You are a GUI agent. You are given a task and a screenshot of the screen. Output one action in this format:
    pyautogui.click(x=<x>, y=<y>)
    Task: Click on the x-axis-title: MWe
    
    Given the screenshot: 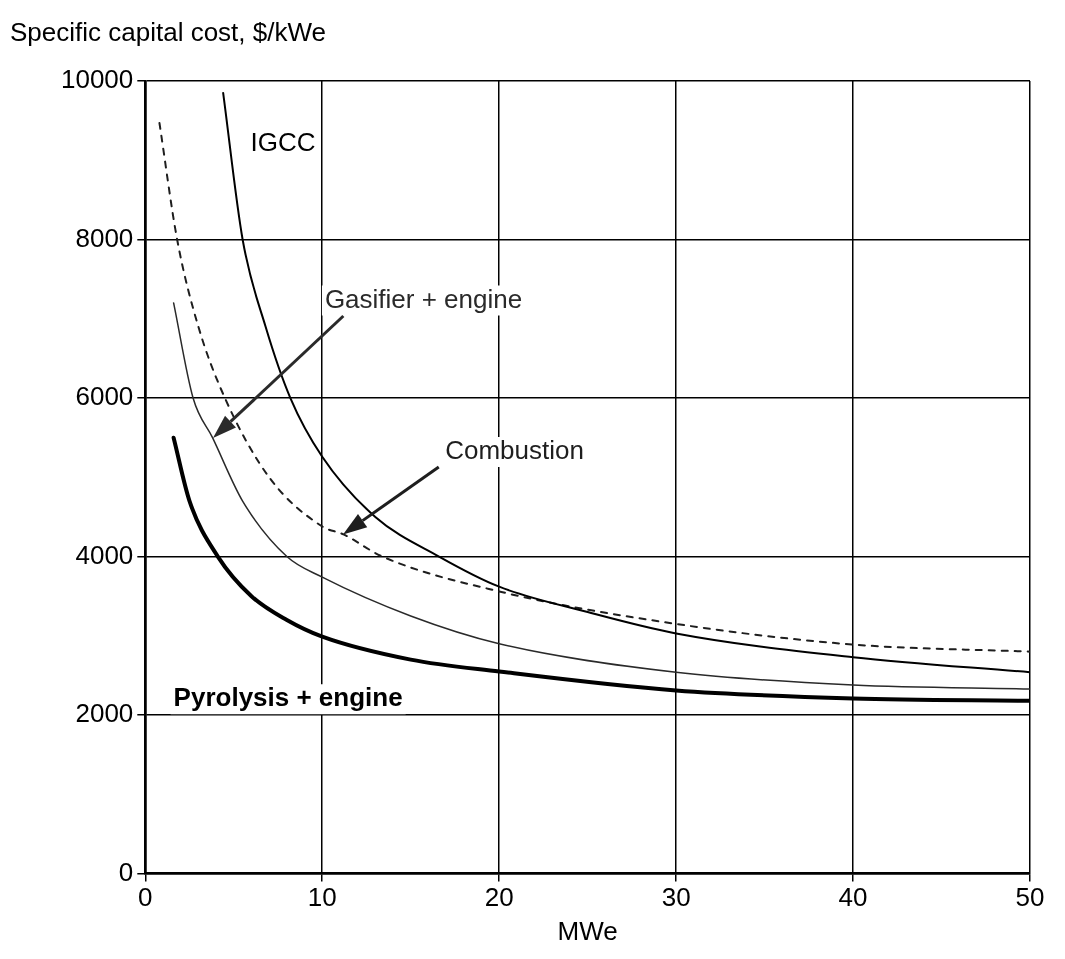 What is the action you would take?
    pyautogui.click(x=587, y=930)
    